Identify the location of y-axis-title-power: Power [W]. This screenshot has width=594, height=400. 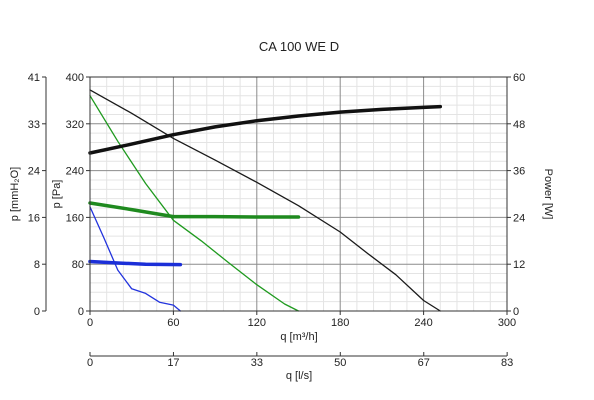
(548, 194).